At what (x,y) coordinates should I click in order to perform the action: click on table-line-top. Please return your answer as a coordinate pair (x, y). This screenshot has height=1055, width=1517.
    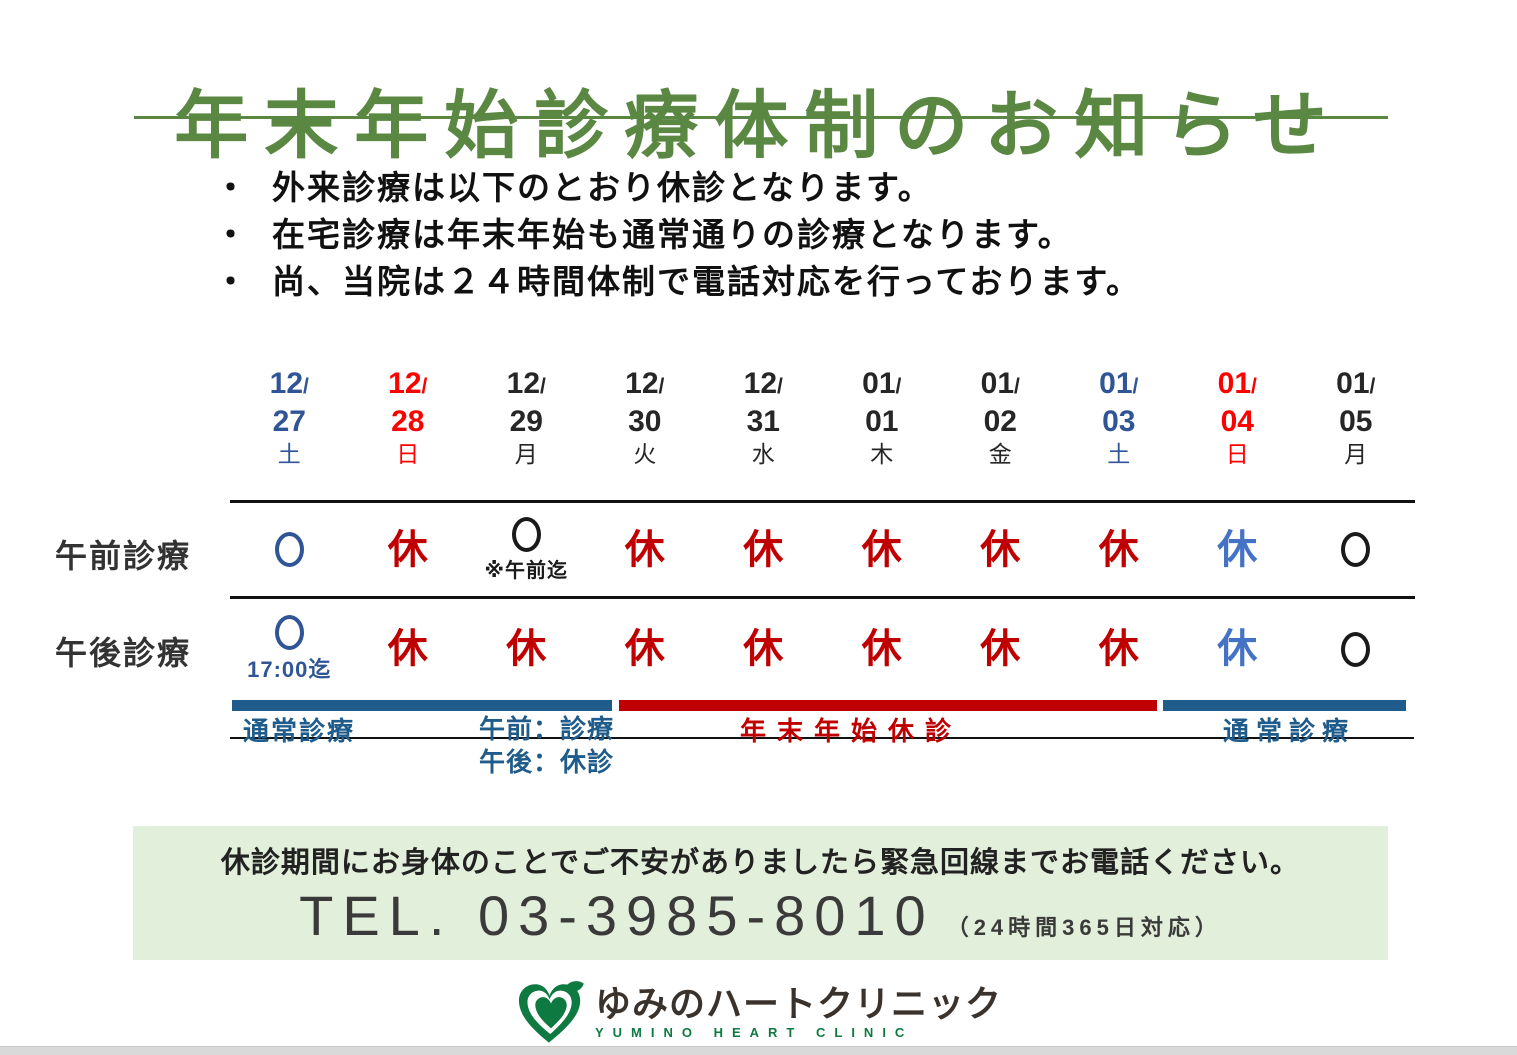
    Looking at the image, I should click on (822, 501).